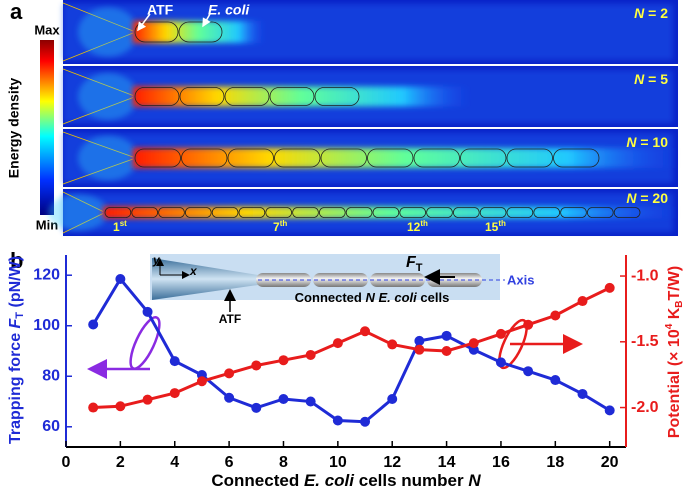  What do you see at coordinates (610, 462) in the screenshot?
I see `x-tick-label: 20` at bounding box center [610, 462].